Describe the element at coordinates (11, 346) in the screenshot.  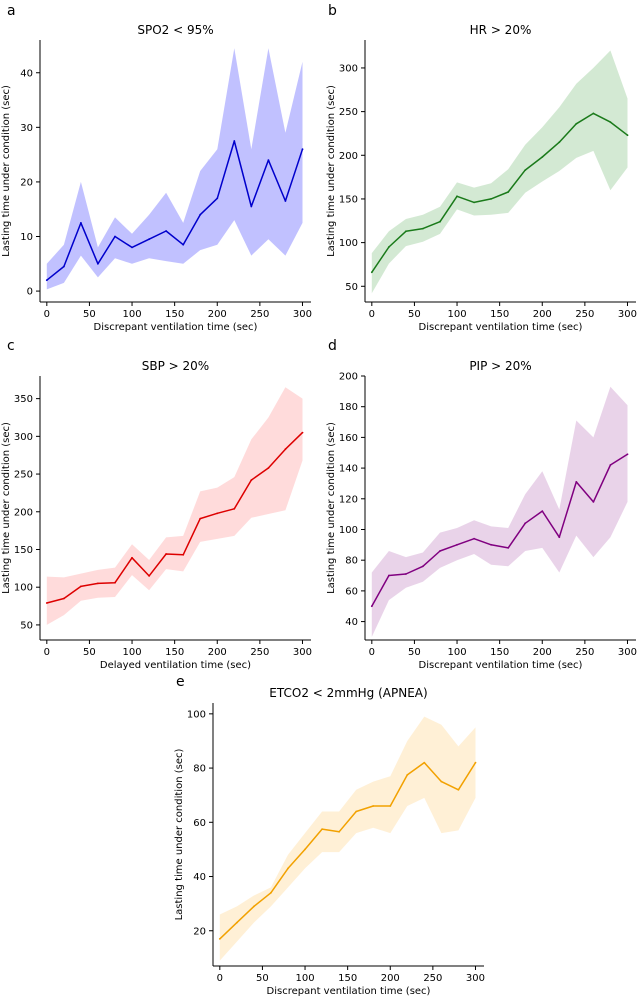
I see `panel-letter: c` at that location.